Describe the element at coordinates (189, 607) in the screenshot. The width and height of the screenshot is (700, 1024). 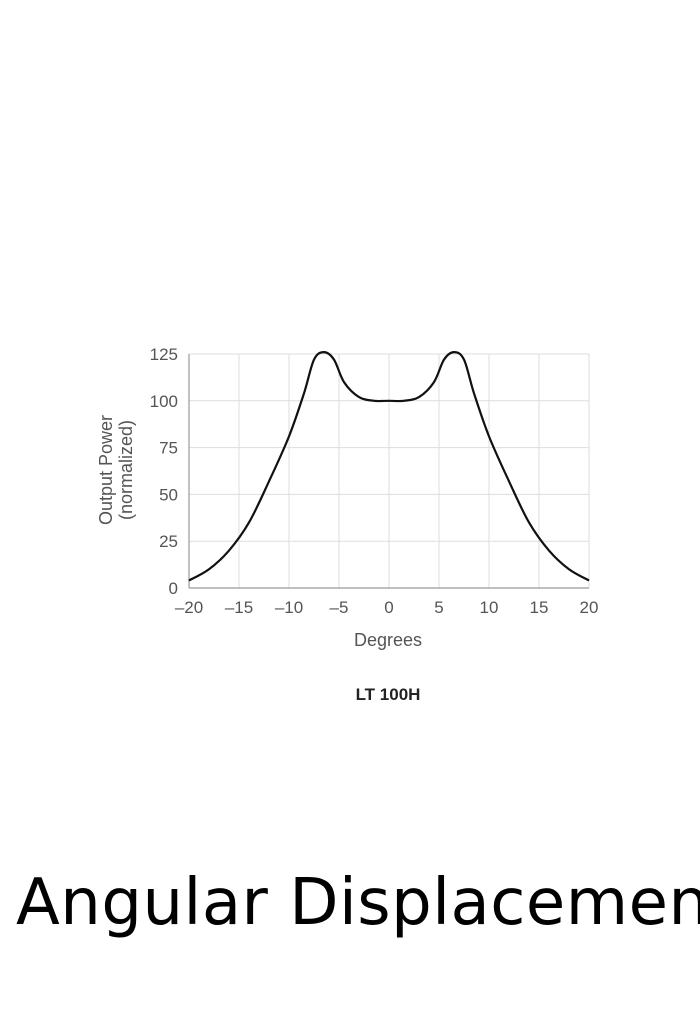
I see `x-tick-label: –20` at that location.